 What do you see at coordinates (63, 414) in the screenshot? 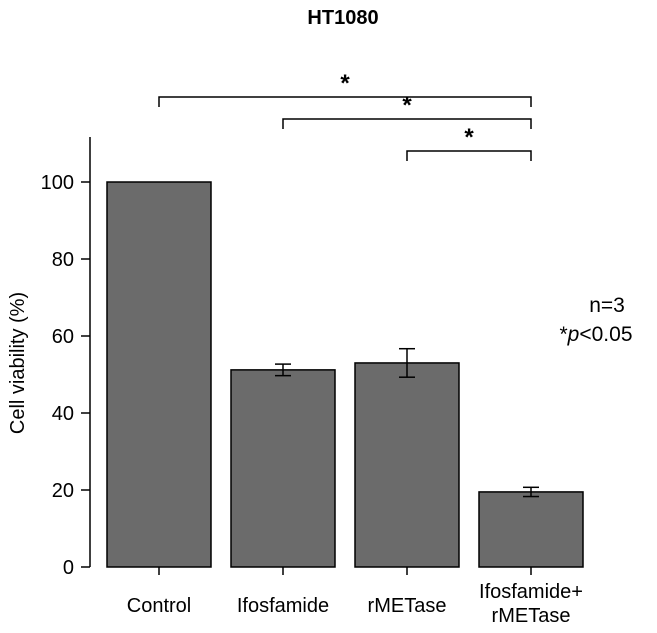
I see `y-tick-label: 40` at bounding box center [63, 414].